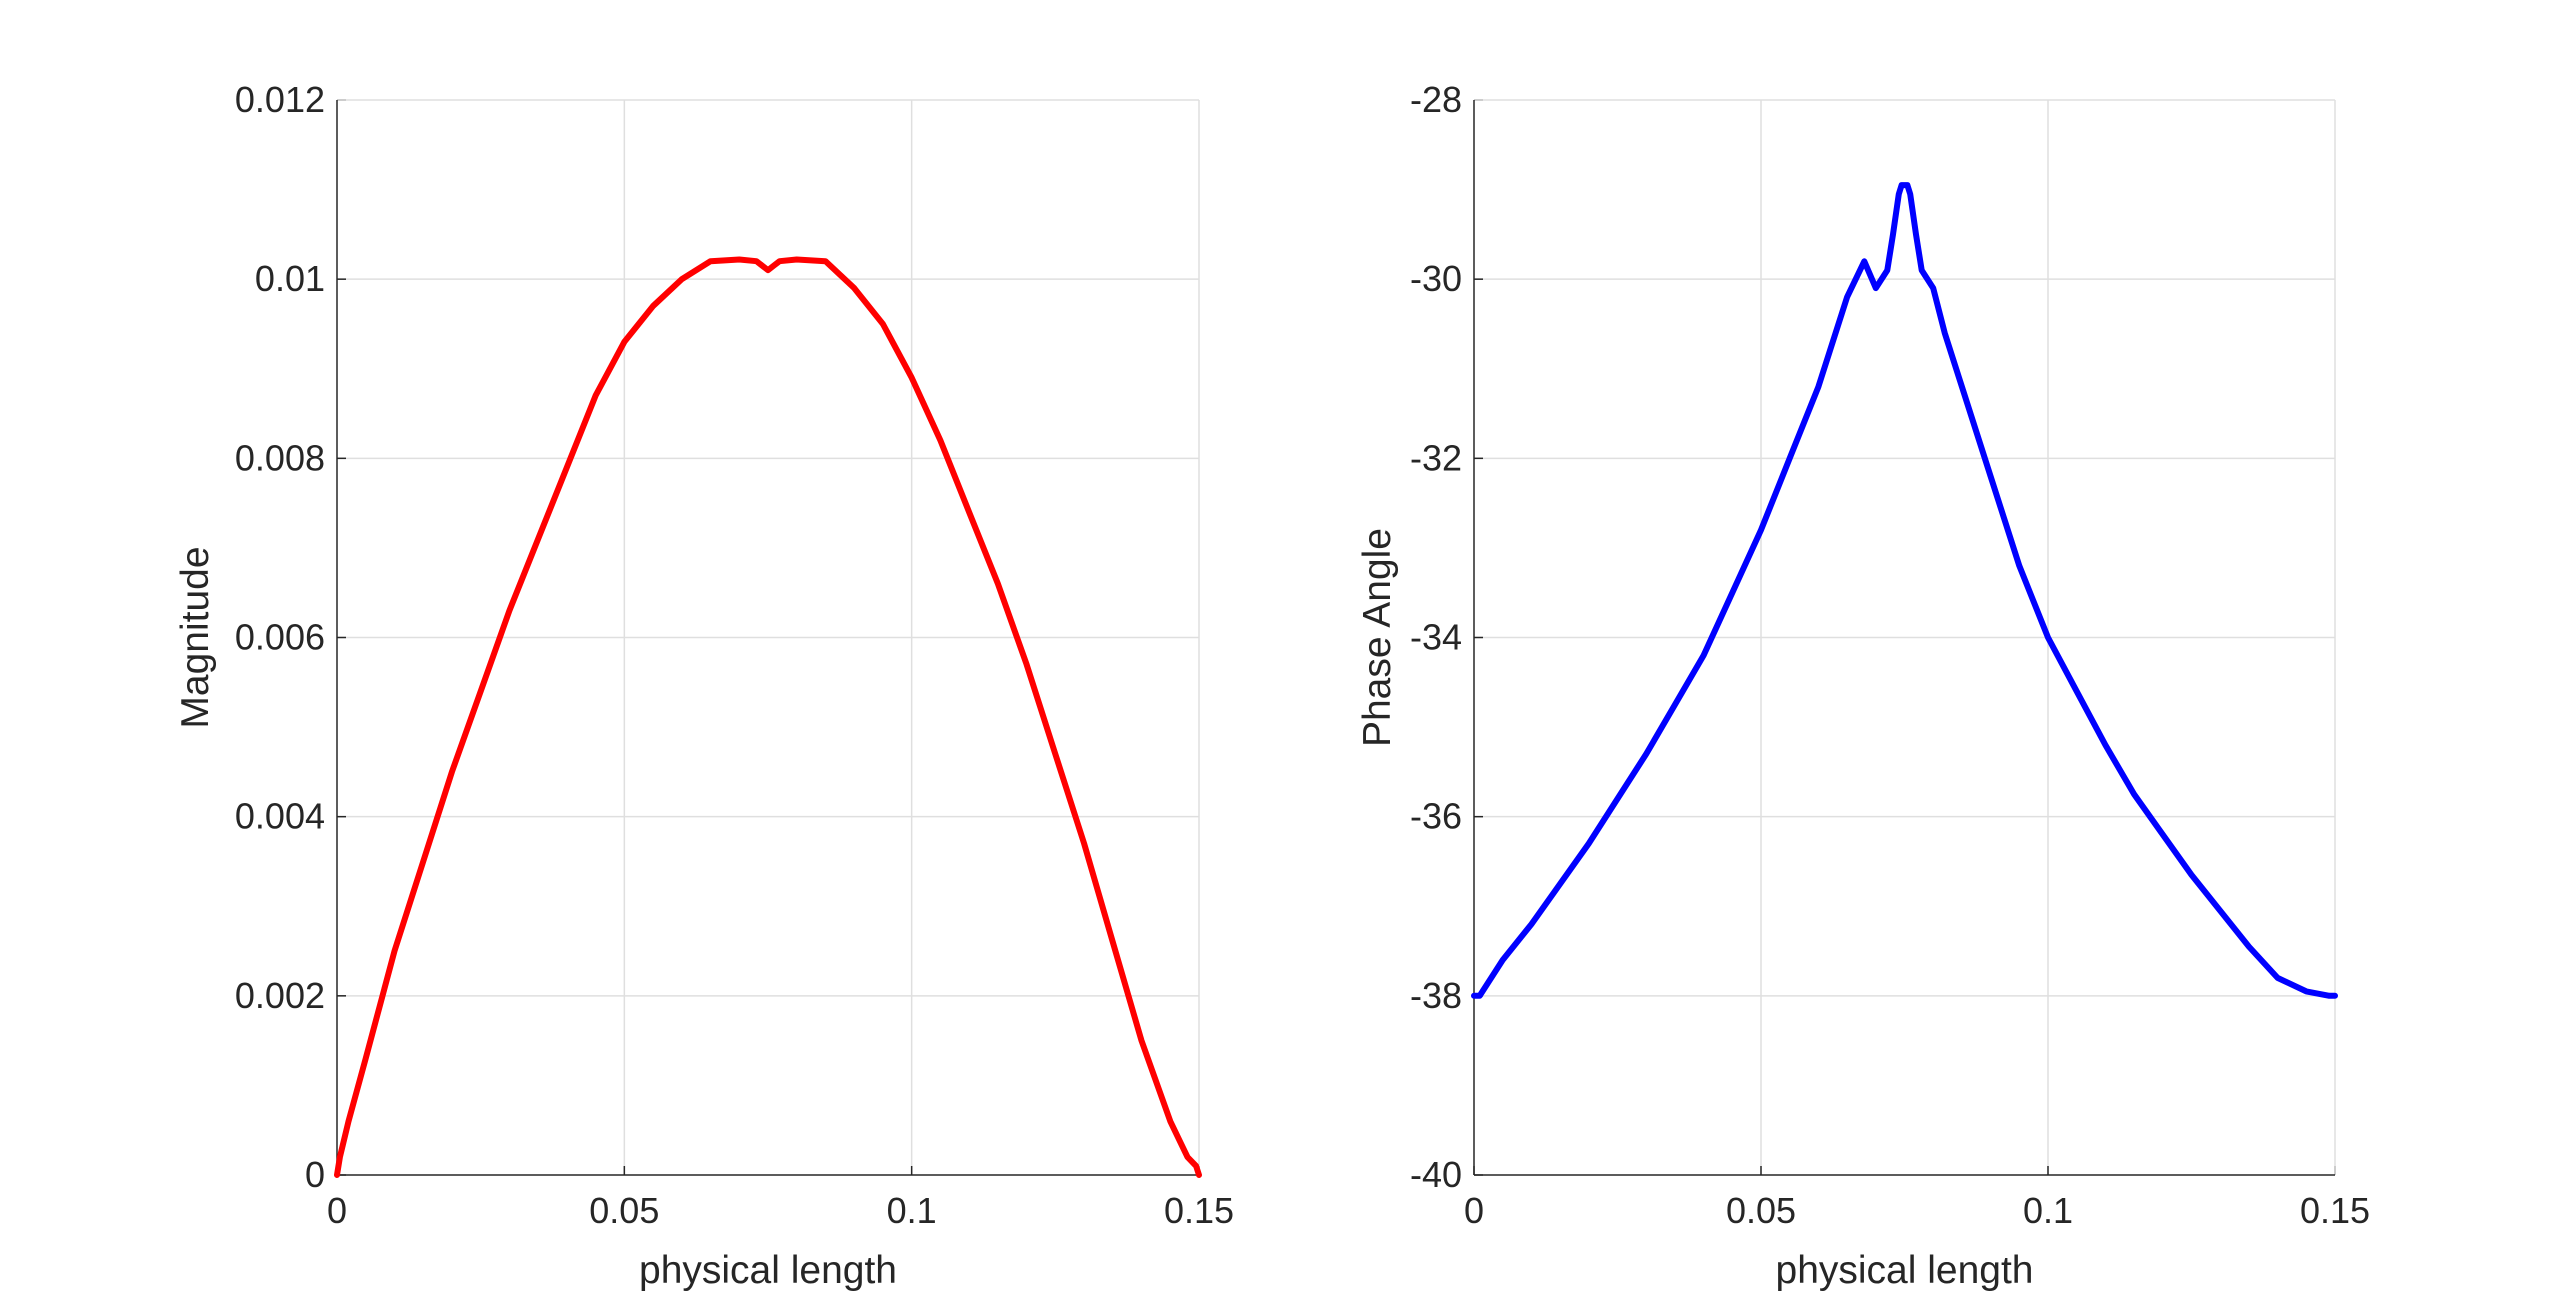 The height and width of the screenshot is (1309, 2560). What do you see at coordinates (1436, 995) in the screenshot?
I see `y-tick-label: -38` at bounding box center [1436, 995].